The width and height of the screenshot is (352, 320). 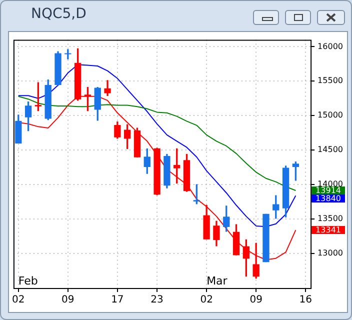 I want to click on text: 13914, so click(x=328, y=191).